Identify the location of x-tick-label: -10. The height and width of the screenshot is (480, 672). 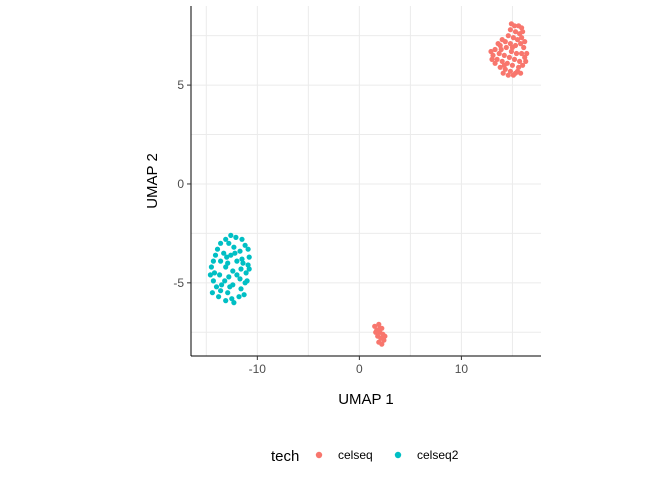
(258, 369).